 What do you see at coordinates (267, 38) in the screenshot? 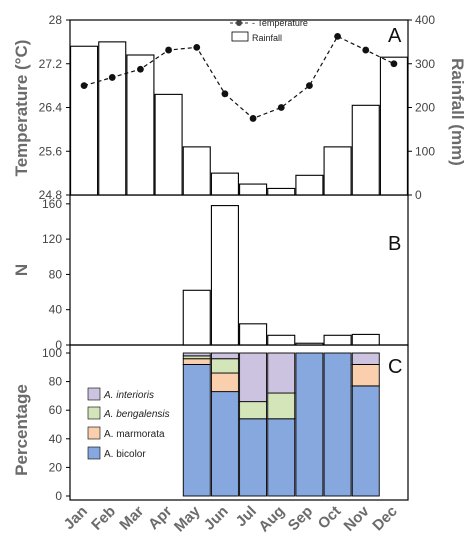
I see `legend-rainfall-label: Rainfall` at bounding box center [267, 38].